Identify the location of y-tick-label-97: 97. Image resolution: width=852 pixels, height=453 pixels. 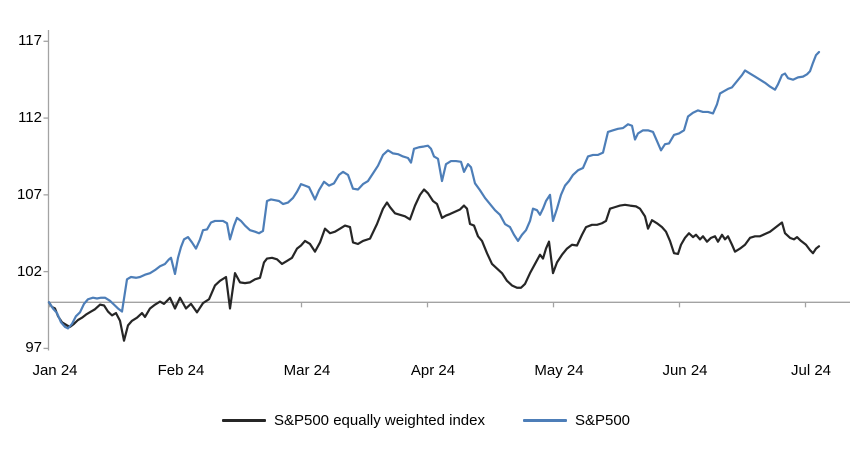
(33, 348).